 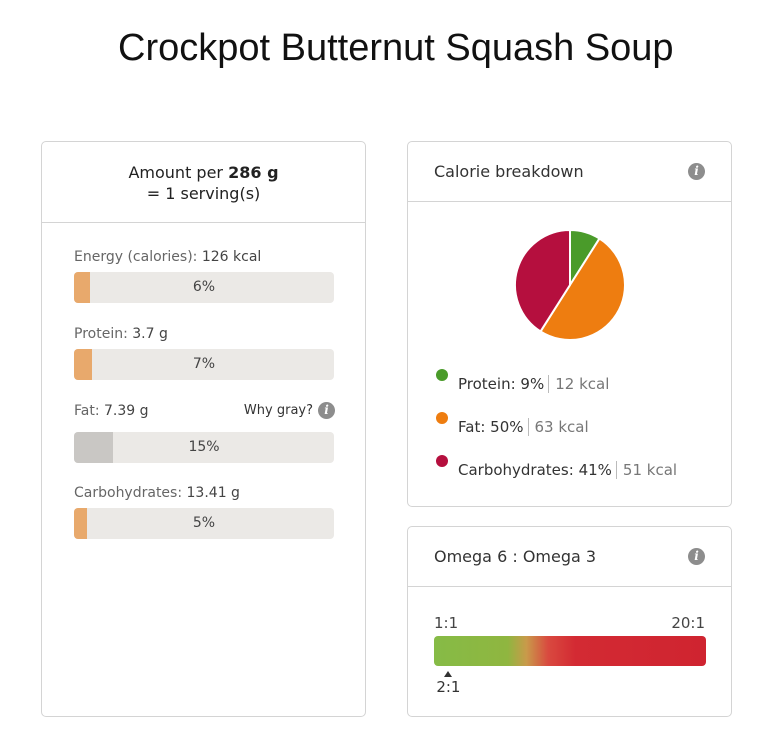 I want to click on pie-slice-carbohydrates, so click(x=542, y=280).